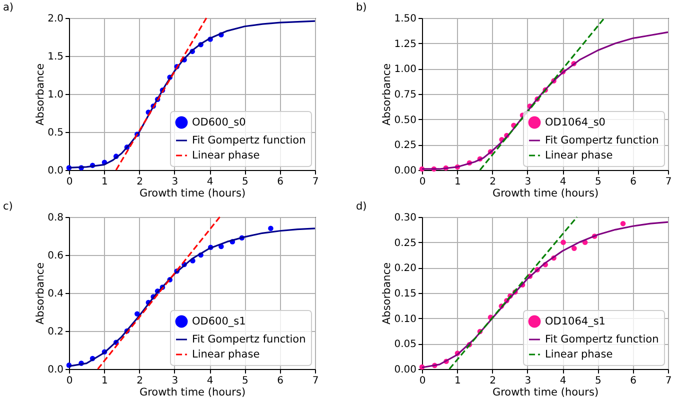 This screenshot has height=412, width=686. Describe the element at coordinates (405, 70) in the screenshot. I see `y-tick-label: 1.00` at that location.